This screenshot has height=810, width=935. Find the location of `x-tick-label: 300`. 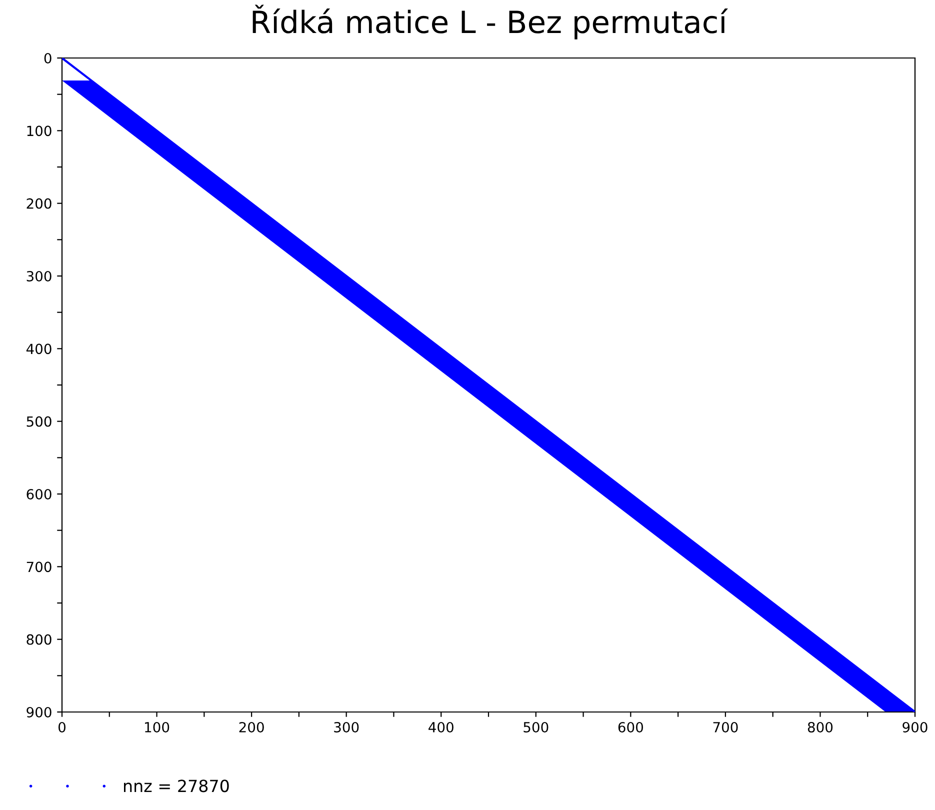

x-tick-label: 300 is located at coordinates (346, 727).